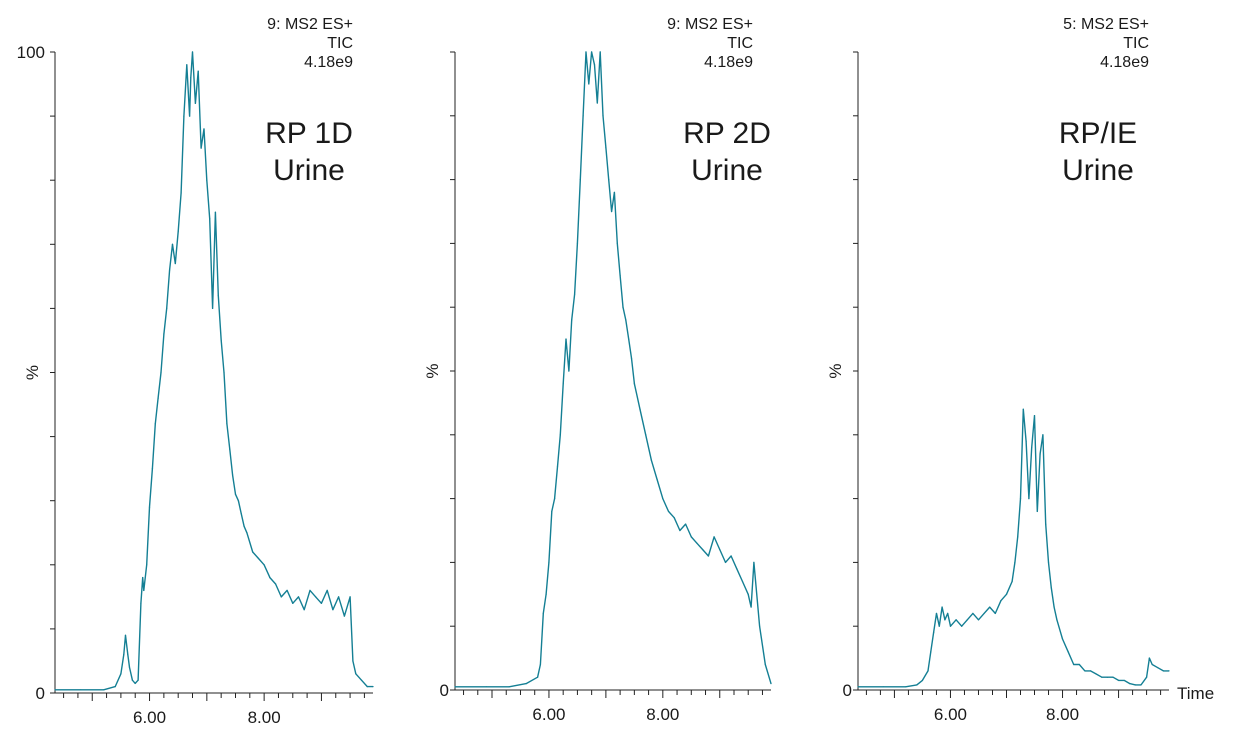 The width and height of the screenshot is (1239, 734). I want to click on x-tick-label: 6.00, so click(149, 717).